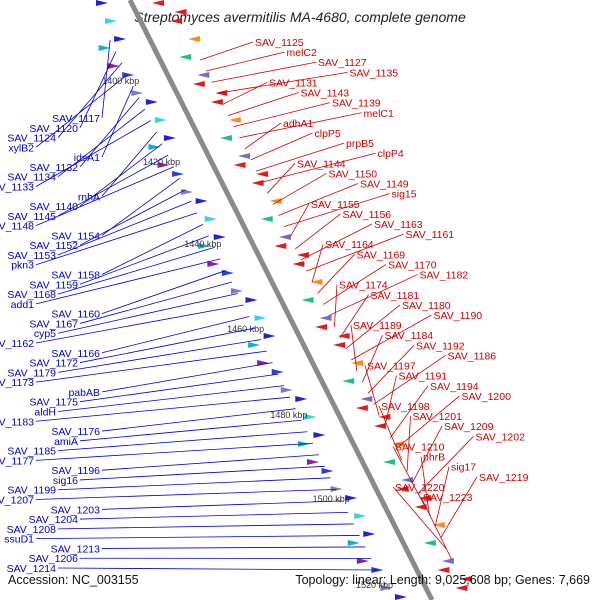 The width and height of the screenshot is (600, 600). What do you see at coordinates (374, 585) in the screenshot?
I see `scale-label: 1520 kbp` at bounding box center [374, 585].